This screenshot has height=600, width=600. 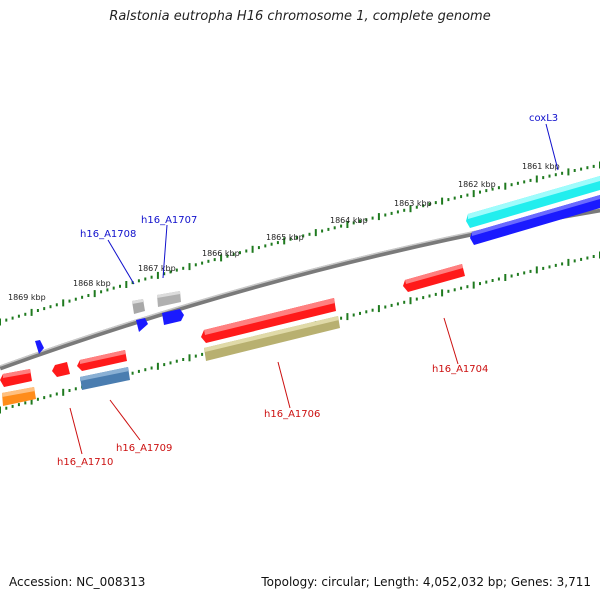 What do you see at coordinates (138, 306) in the screenshot?
I see `gene-h16-A1708` at bounding box center [138, 306].